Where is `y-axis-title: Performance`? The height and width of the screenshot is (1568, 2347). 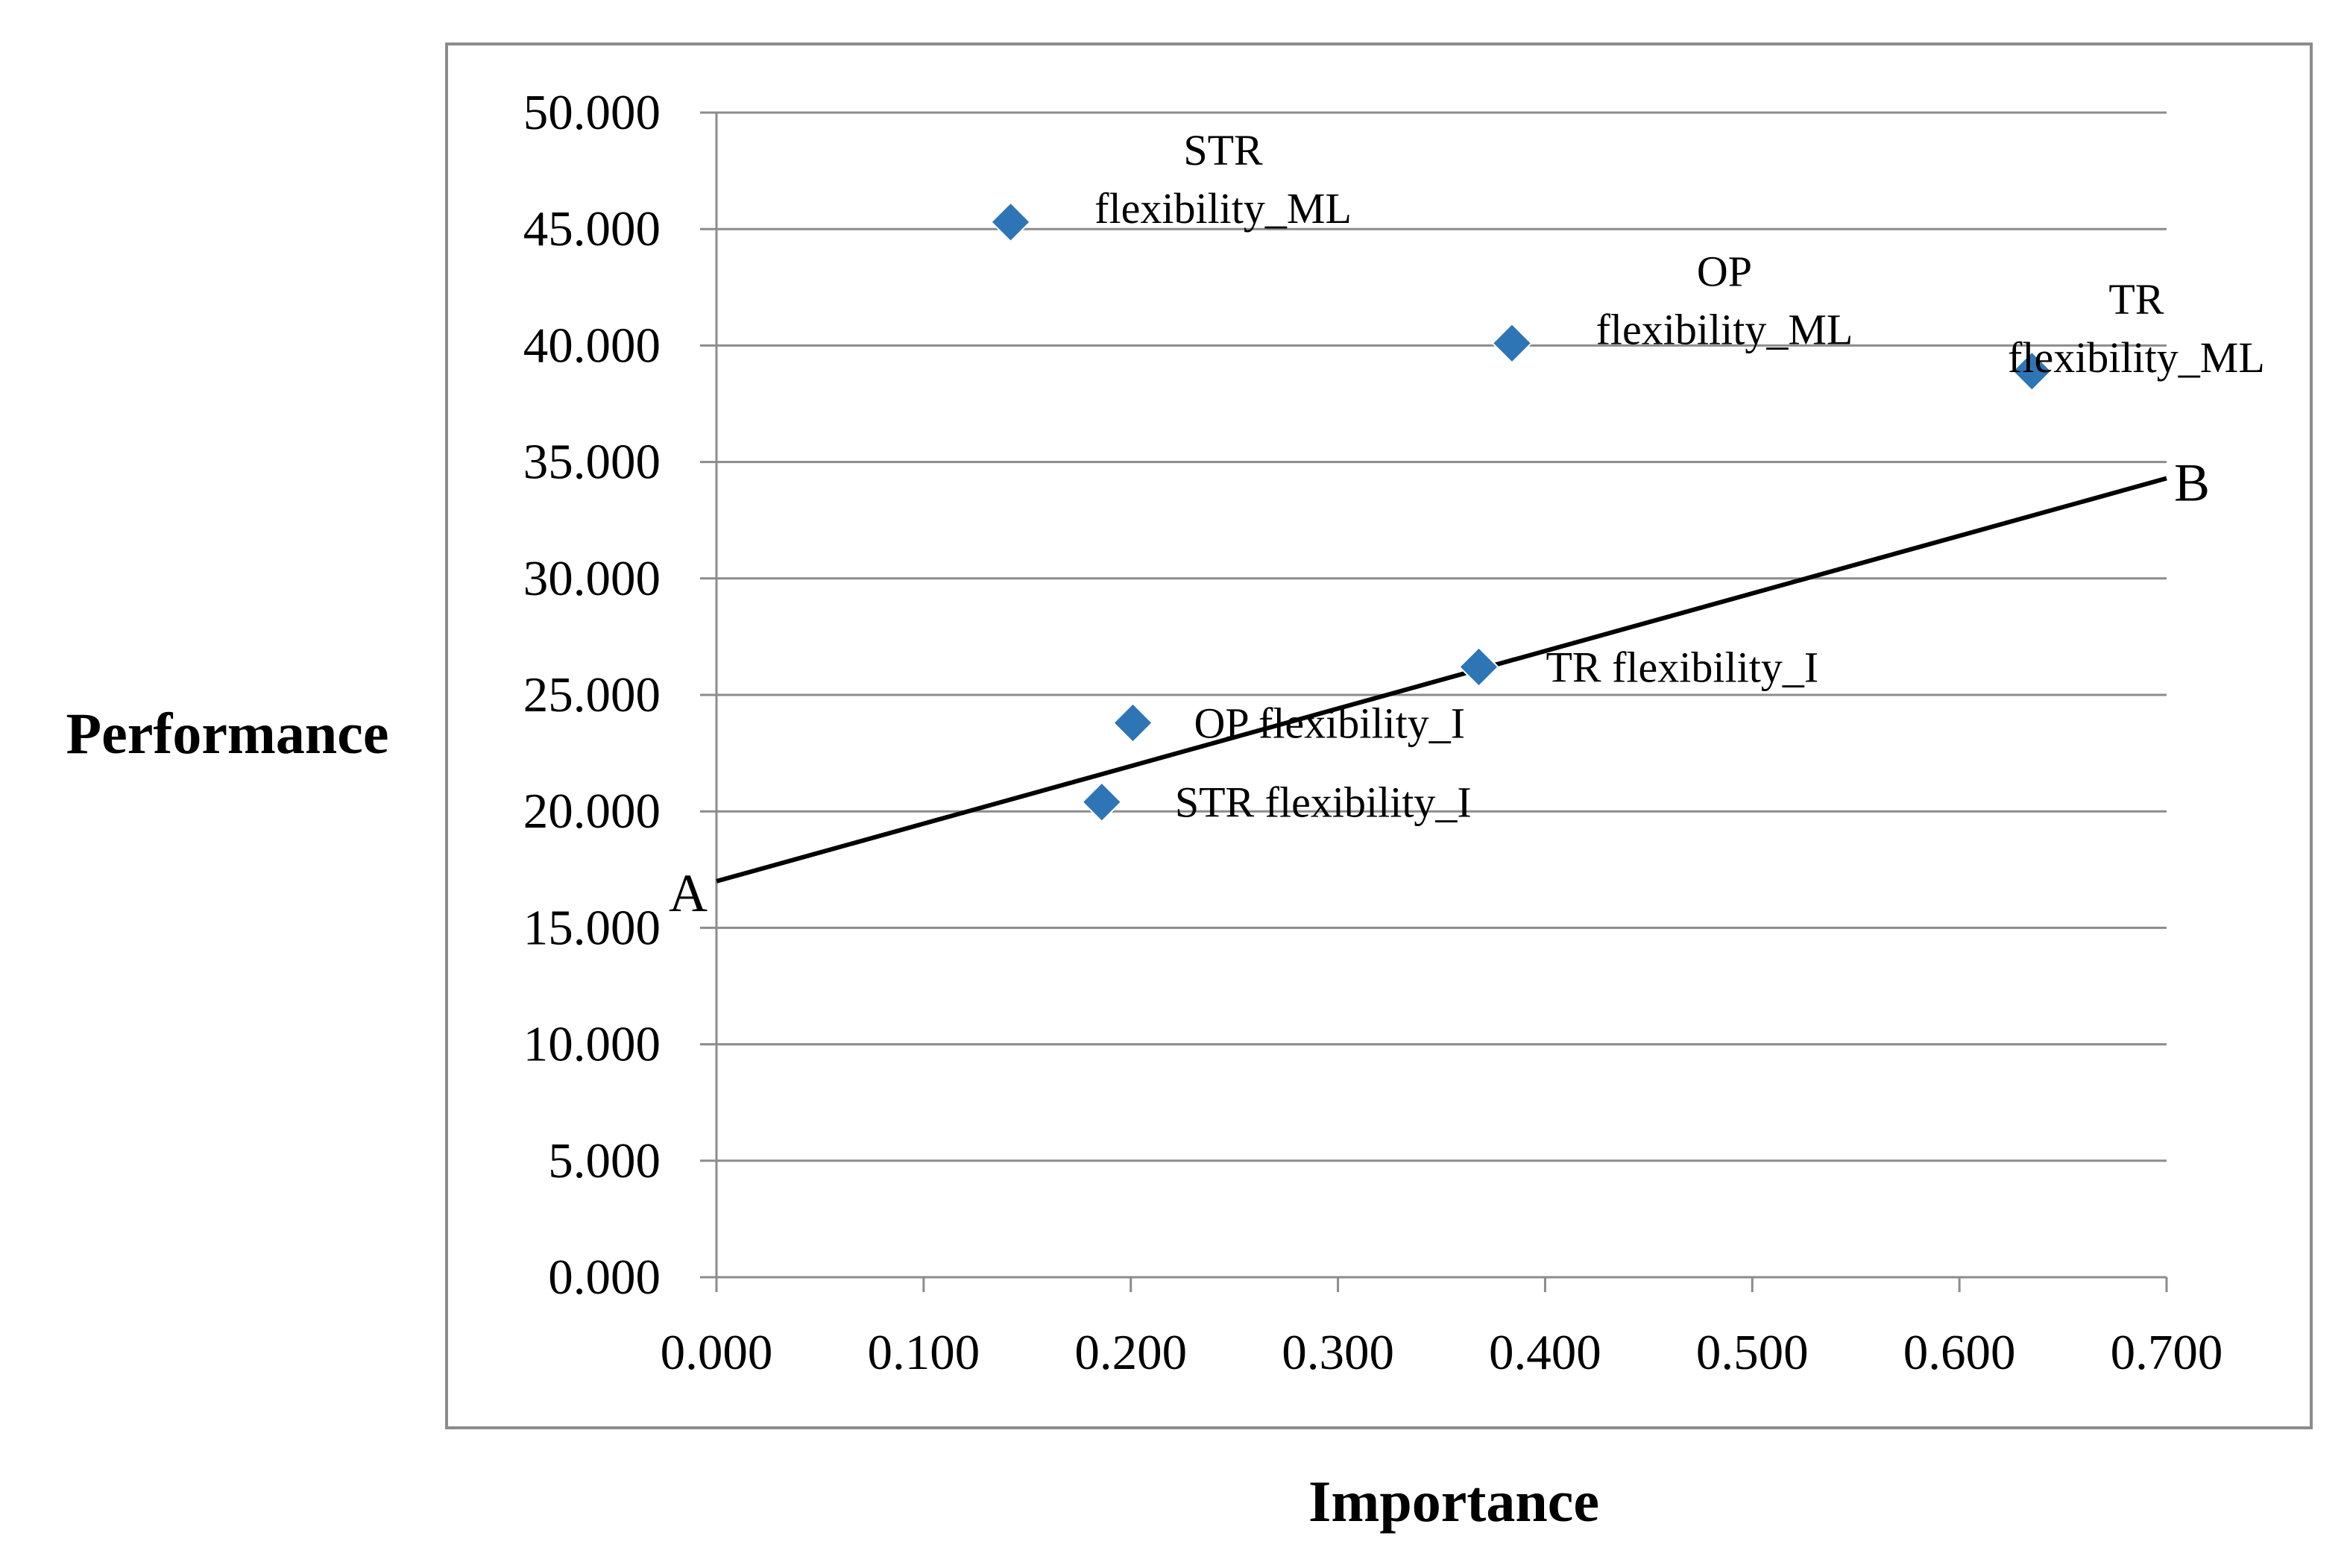 y-axis-title: Performance is located at coordinates (227, 733).